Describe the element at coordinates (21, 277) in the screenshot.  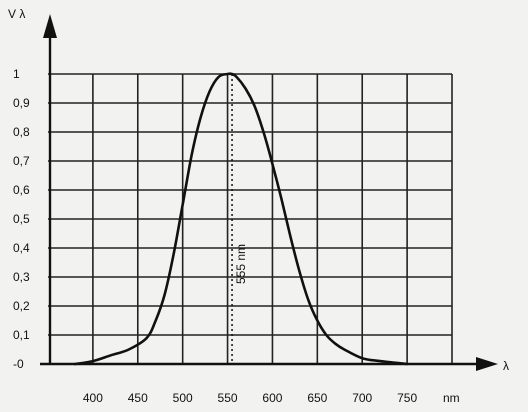
I see `y-tick-label: 0,3` at that location.